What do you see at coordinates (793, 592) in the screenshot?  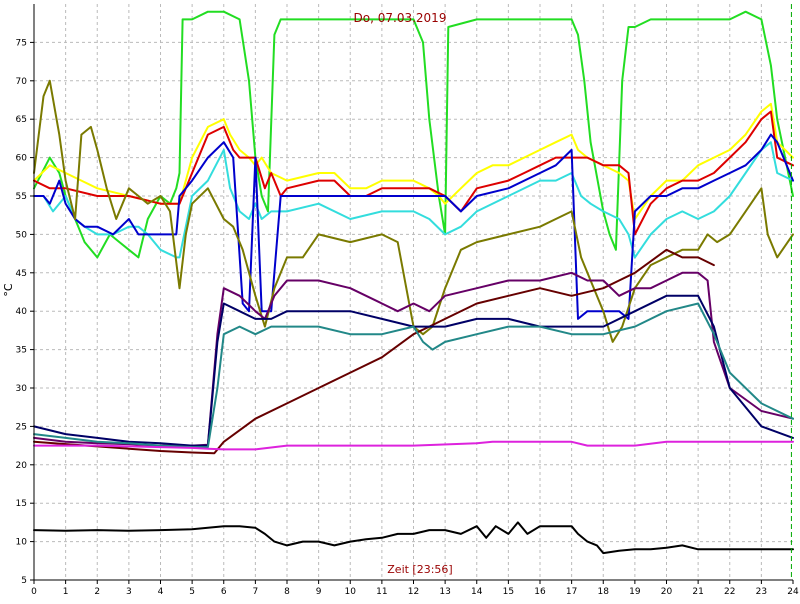 I see `x-tick-label: 24` at bounding box center [793, 592].